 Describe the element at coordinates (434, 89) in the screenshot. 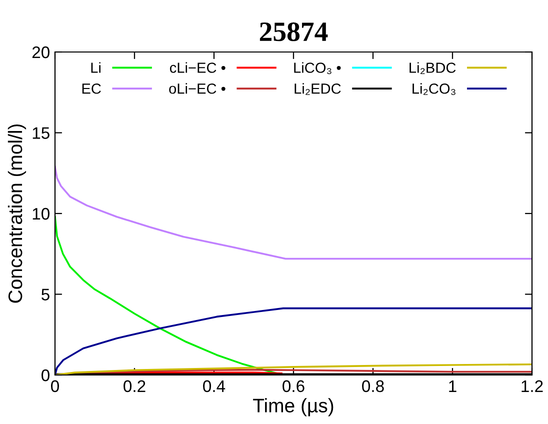

I see `legend-label: Li₂CO₃` at that location.